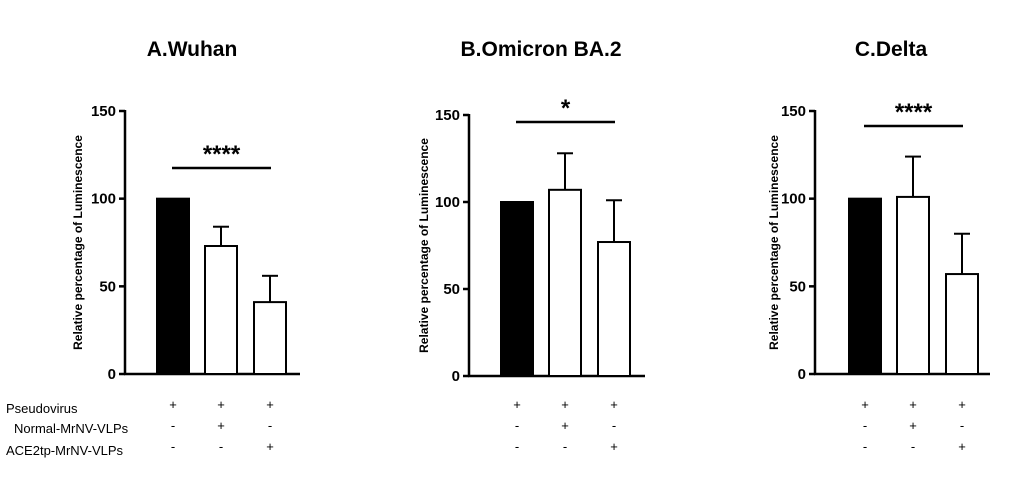 This screenshot has height=491, width=1024. I want to click on chart-title: B.Omicron BA.2, so click(540, 49).